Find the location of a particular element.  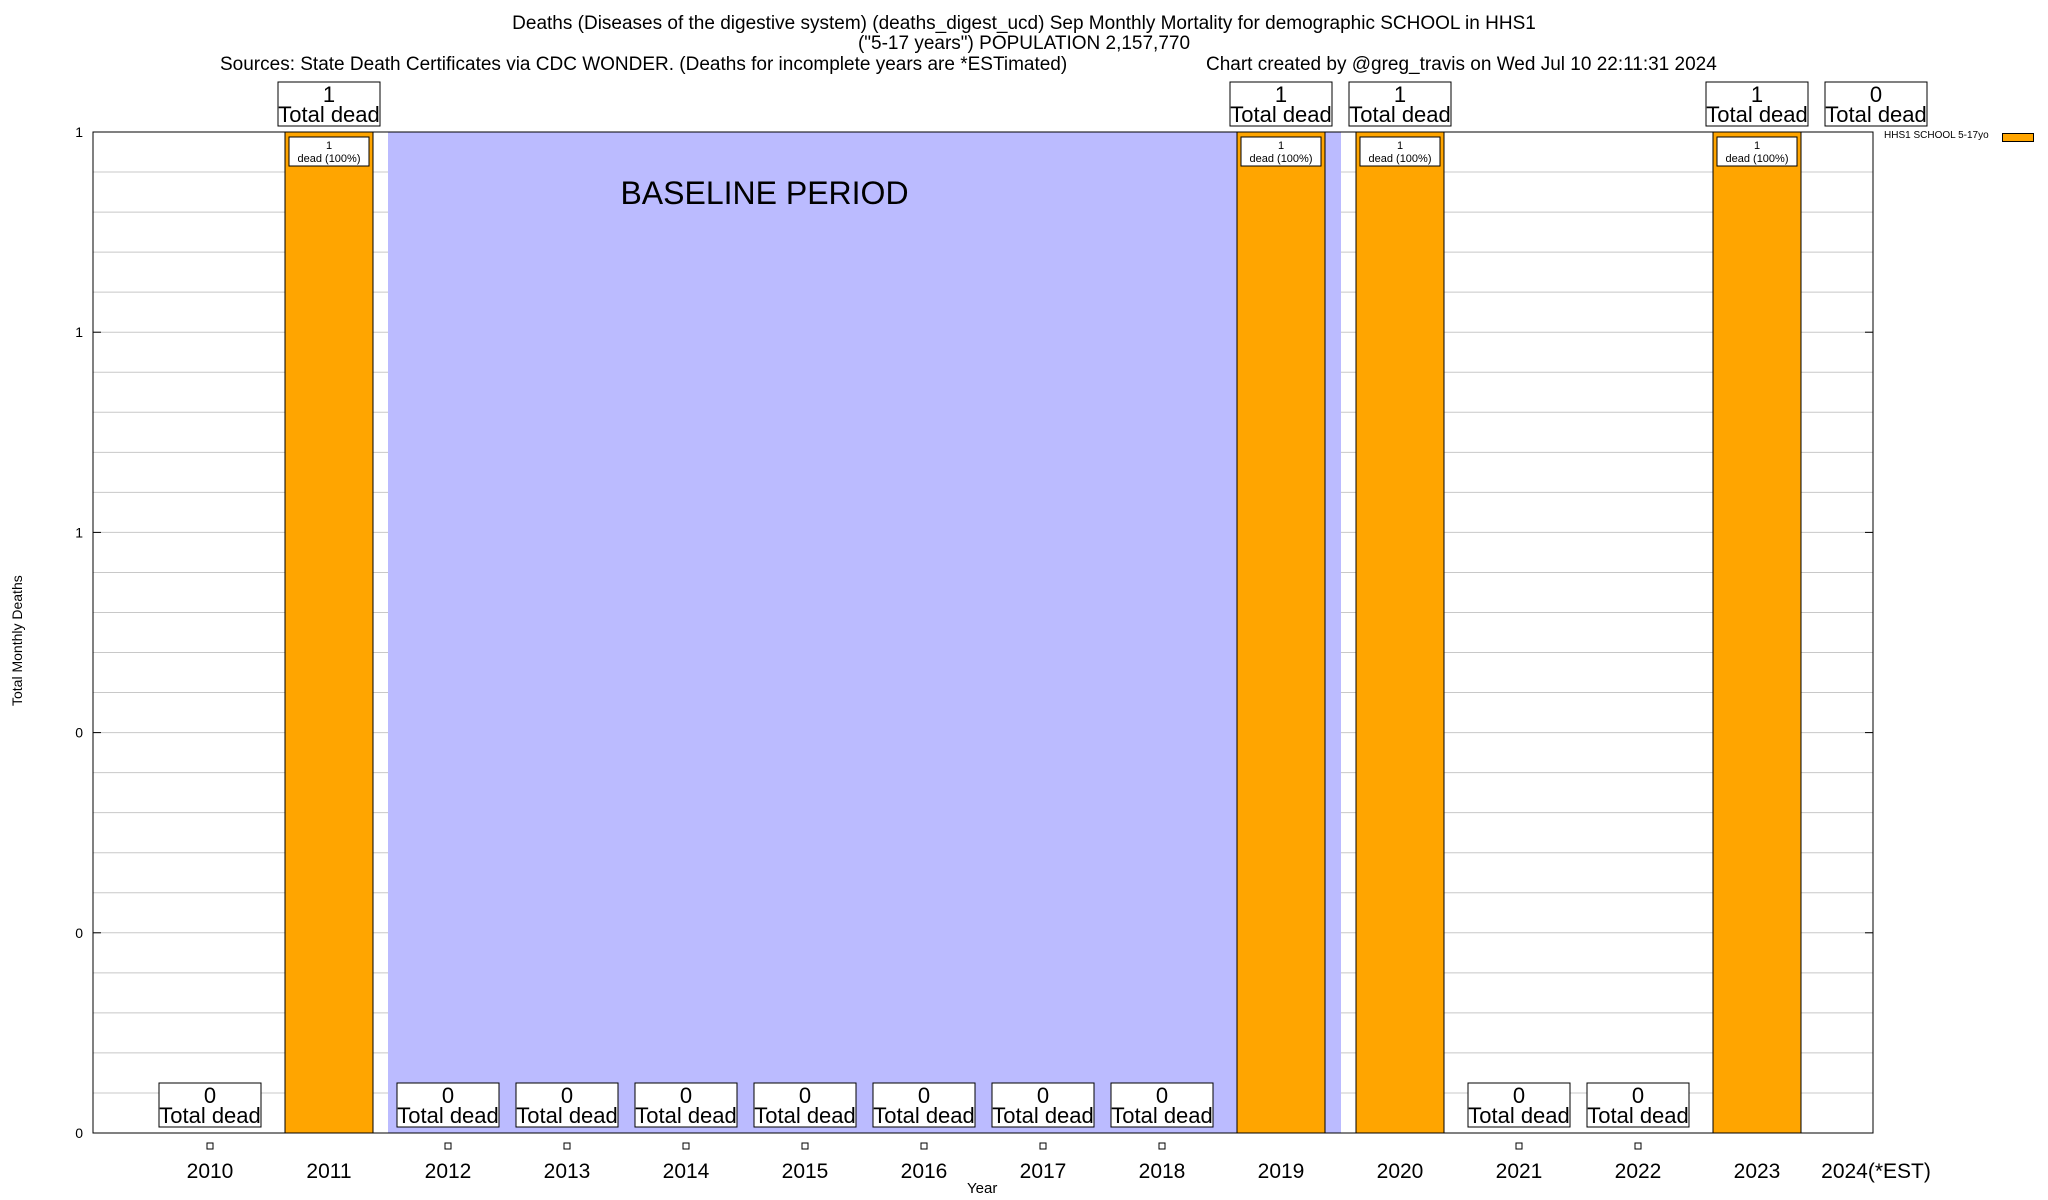

x-tick-label: 2019 is located at coordinates (1281, 1171).